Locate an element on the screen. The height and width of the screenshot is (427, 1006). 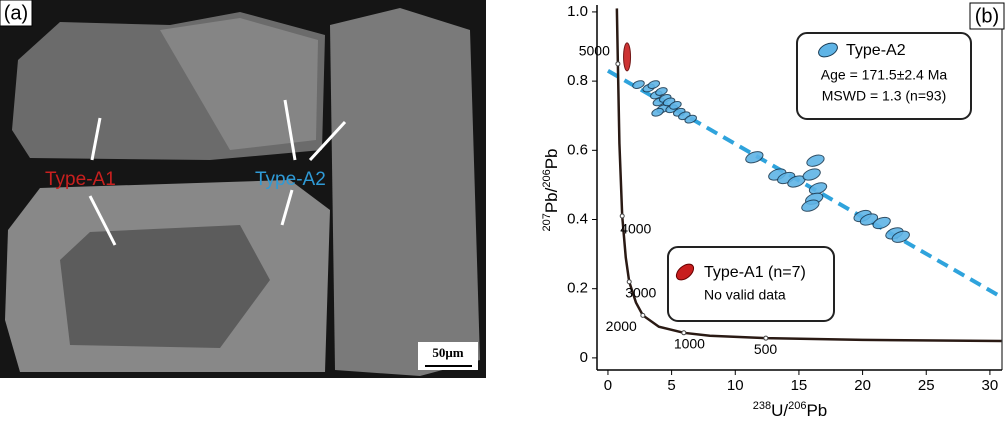
x-axis-title: 238U/206Pb is located at coordinates (790, 410).